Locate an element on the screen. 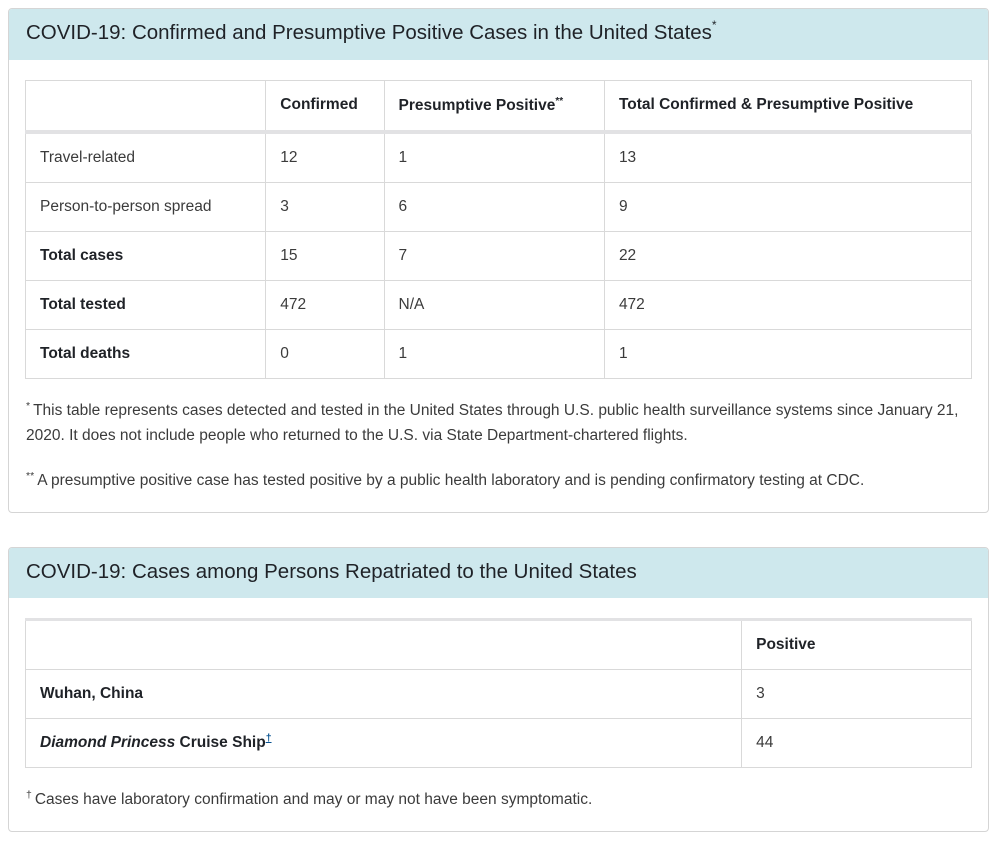 The height and width of the screenshot is (844, 997). row-label: Total deaths is located at coordinates (145, 353).